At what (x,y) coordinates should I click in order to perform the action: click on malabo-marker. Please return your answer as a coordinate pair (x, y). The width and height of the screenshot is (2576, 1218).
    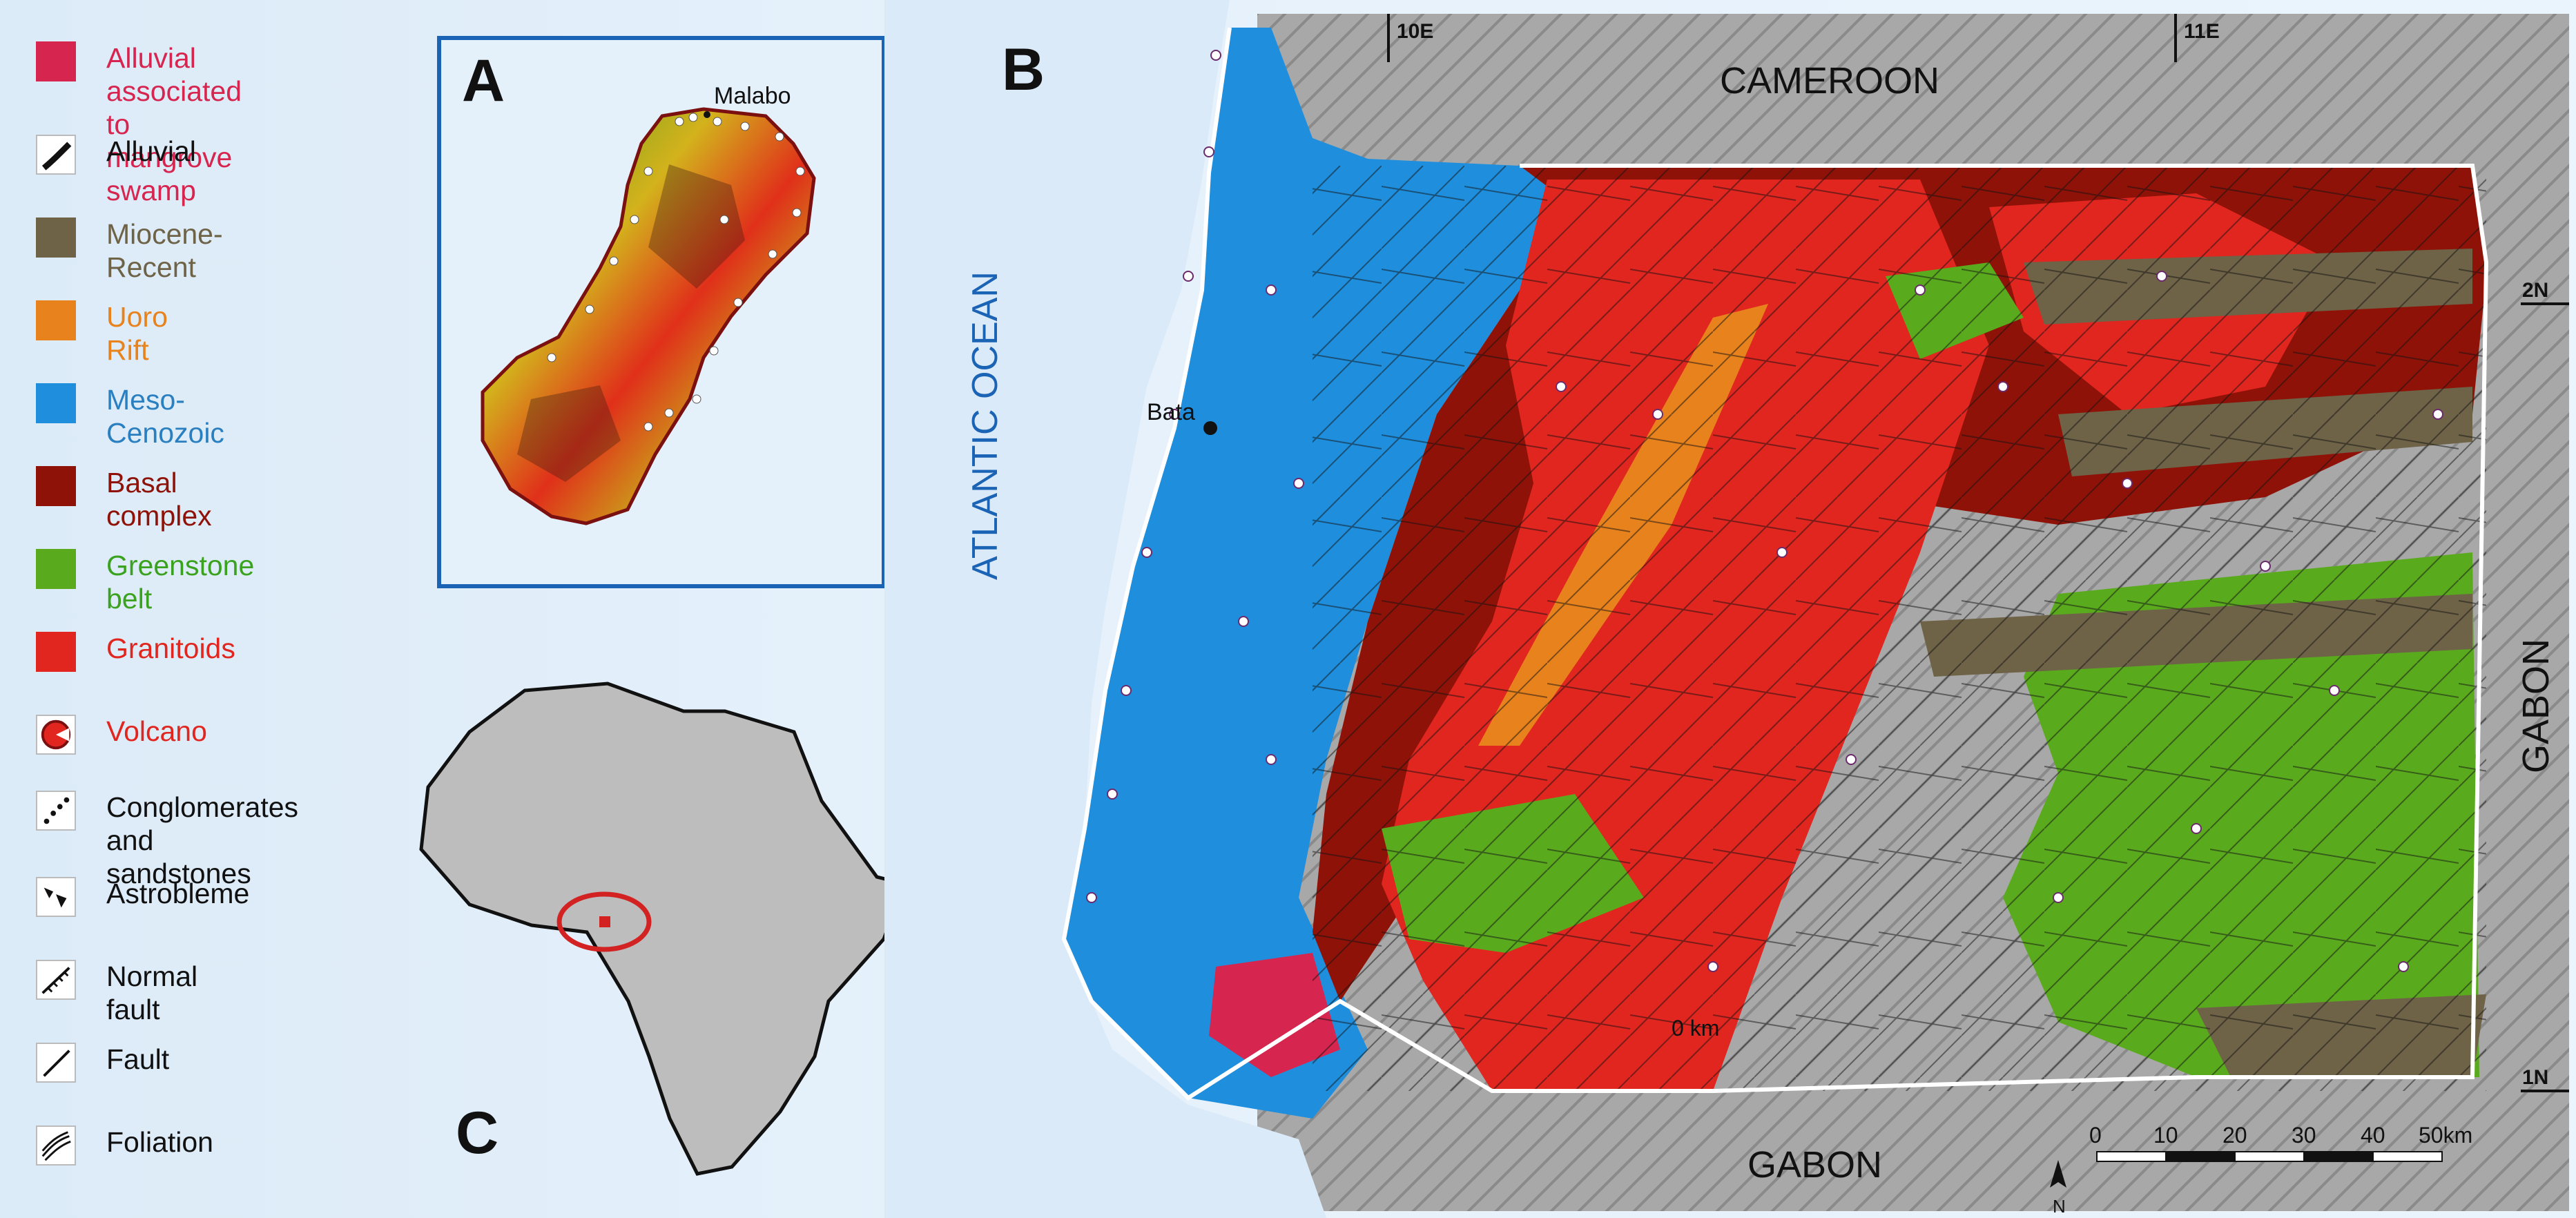
    Looking at the image, I should click on (707, 114).